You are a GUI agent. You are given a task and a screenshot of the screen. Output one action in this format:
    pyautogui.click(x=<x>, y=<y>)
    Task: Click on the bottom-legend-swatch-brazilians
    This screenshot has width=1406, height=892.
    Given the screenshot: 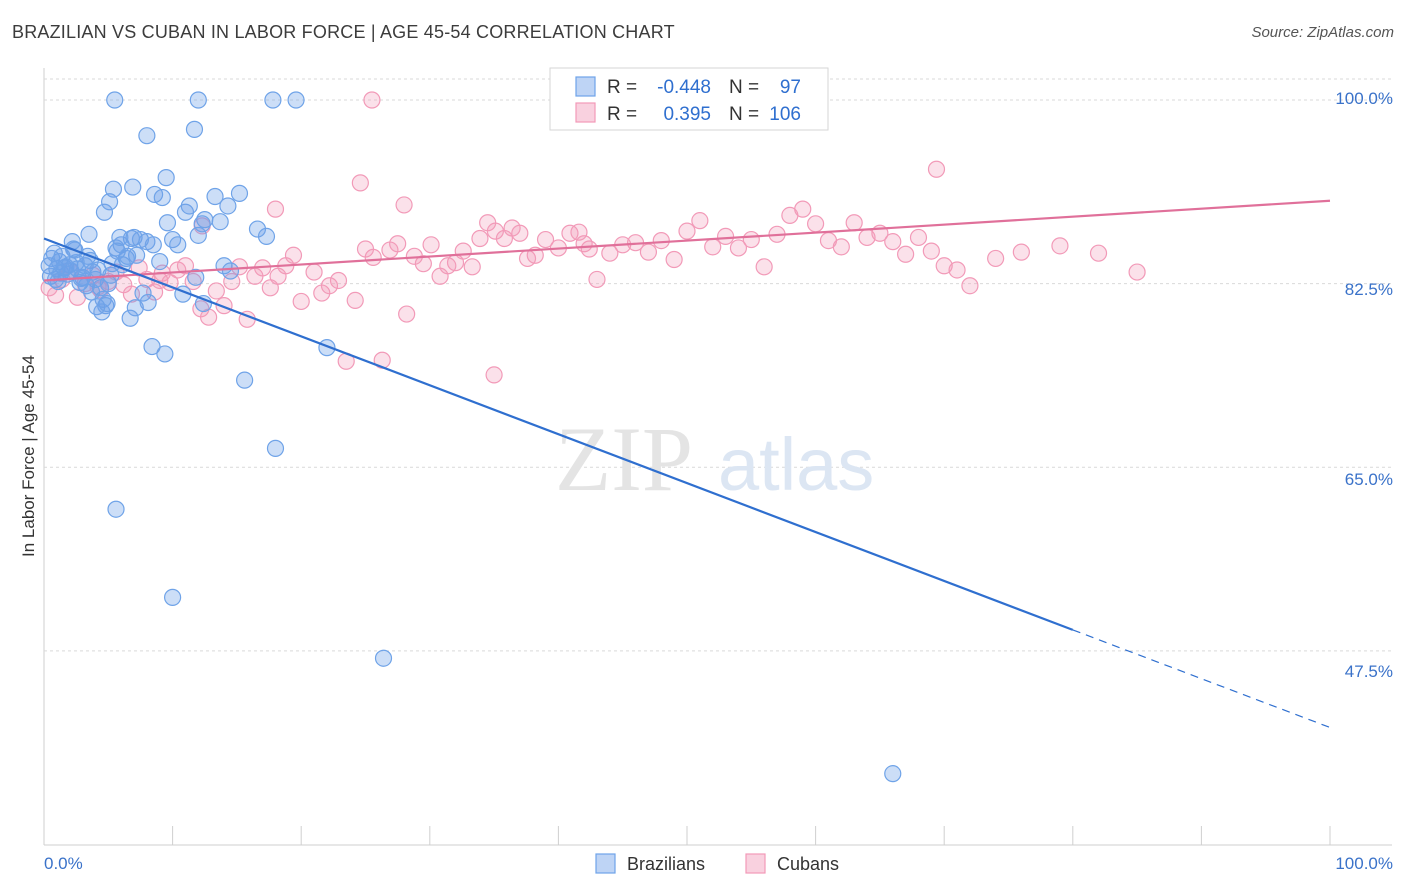 What is the action you would take?
    pyautogui.click(x=605, y=863)
    